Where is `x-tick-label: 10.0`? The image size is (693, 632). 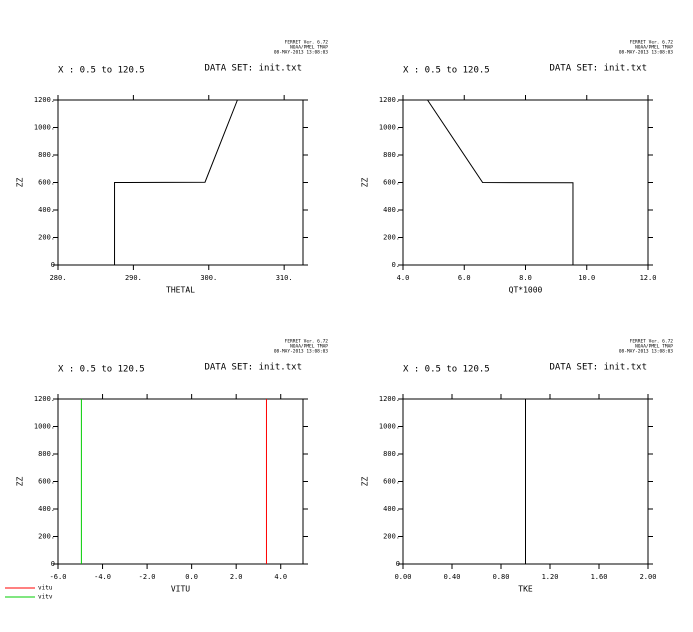
x-tick-label: 10.0 is located at coordinates (586, 278).